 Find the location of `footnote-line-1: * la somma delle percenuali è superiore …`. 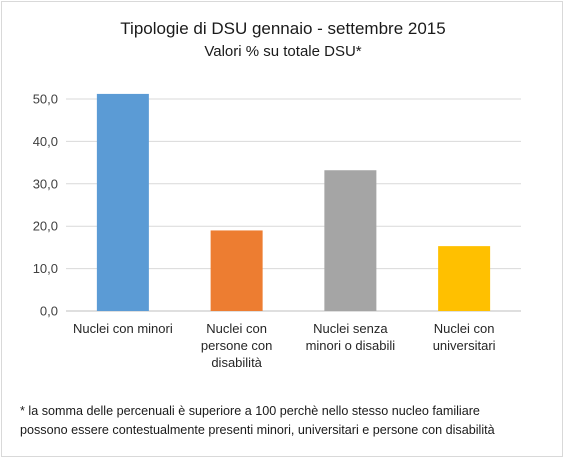

footnote-line-1: * la somma delle percenuali è superiore … is located at coordinates (250, 411).